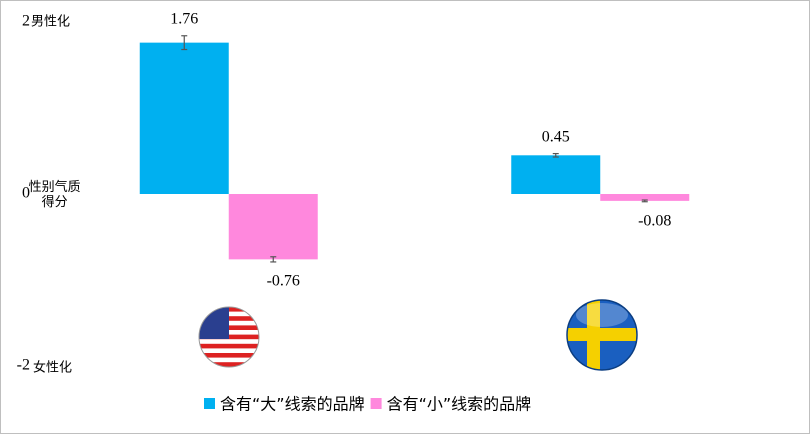 This screenshot has width=810, height=434. Describe the element at coordinates (654, 220) in the screenshot. I see `value-label: -0.08` at that location.